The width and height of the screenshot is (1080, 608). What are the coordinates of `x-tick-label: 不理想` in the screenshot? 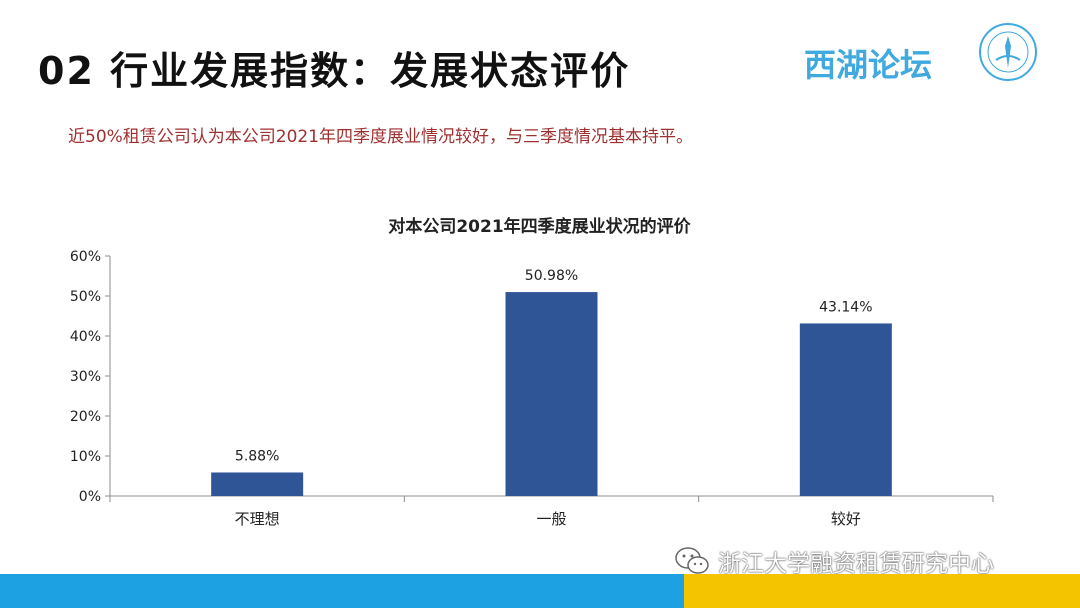 It's located at (257, 519).